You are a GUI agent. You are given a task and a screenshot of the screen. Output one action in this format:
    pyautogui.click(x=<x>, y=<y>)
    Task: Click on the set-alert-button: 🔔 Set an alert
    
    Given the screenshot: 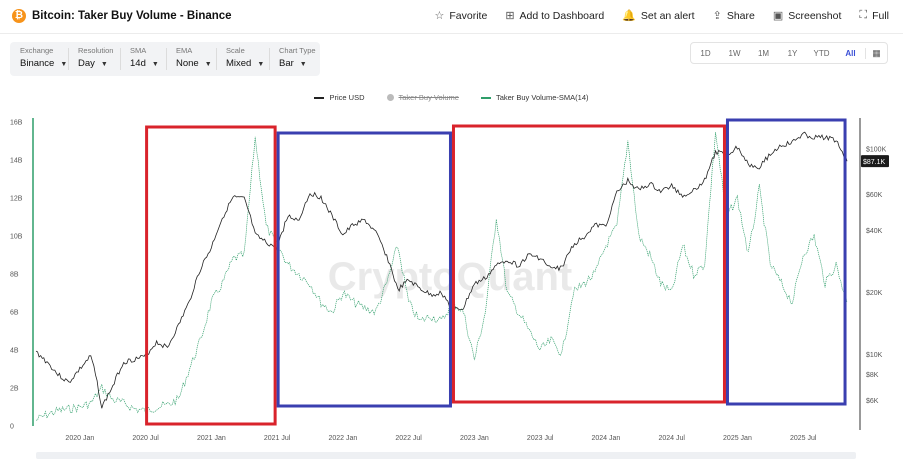 What is the action you would take?
    pyautogui.click(x=658, y=16)
    